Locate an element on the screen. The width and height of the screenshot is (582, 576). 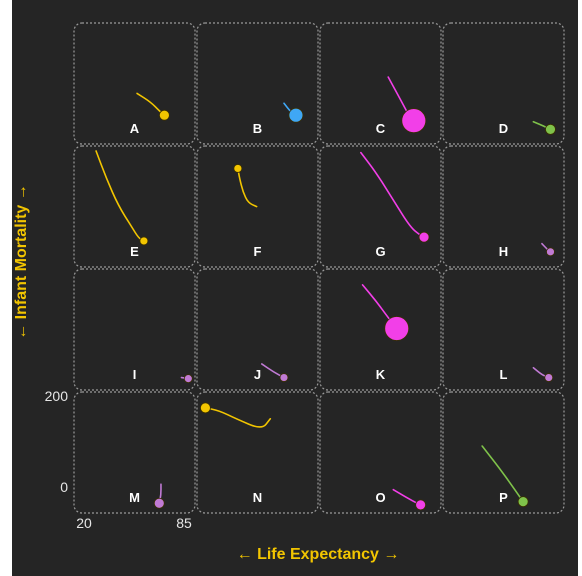
panel-k-frame is located at coordinates (380, 329).